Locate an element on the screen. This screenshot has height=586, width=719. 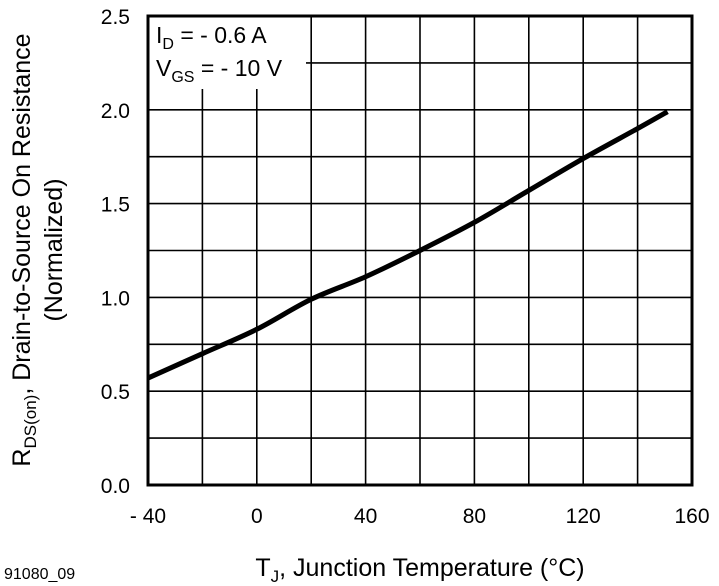
y-tick-label: 1.0 is located at coordinates (115, 298).